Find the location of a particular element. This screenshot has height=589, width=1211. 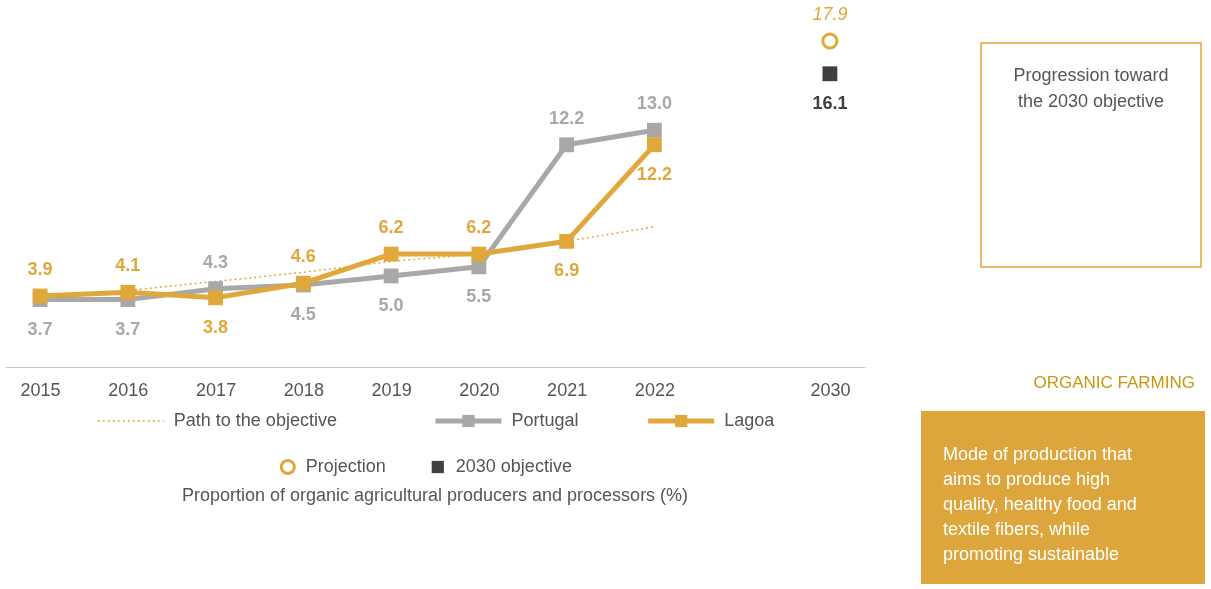

x-tick-label: 2021 is located at coordinates (567, 389).